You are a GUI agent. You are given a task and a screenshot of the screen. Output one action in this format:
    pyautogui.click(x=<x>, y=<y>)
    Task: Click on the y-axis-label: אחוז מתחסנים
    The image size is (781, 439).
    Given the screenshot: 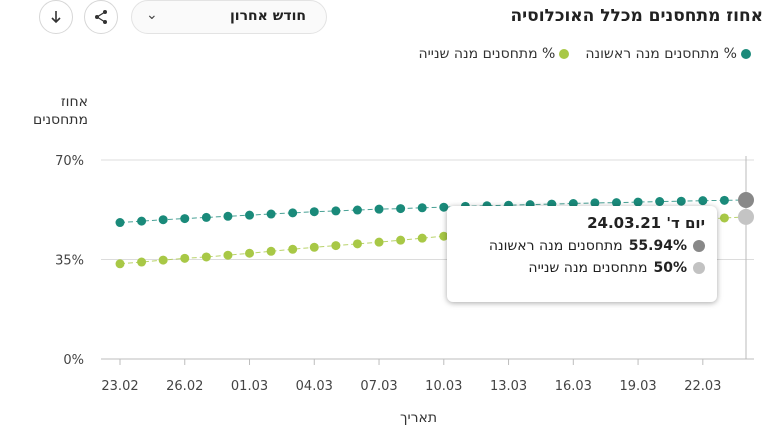 What is the action you would take?
    pyautogui.click(x=60, y=111)
    